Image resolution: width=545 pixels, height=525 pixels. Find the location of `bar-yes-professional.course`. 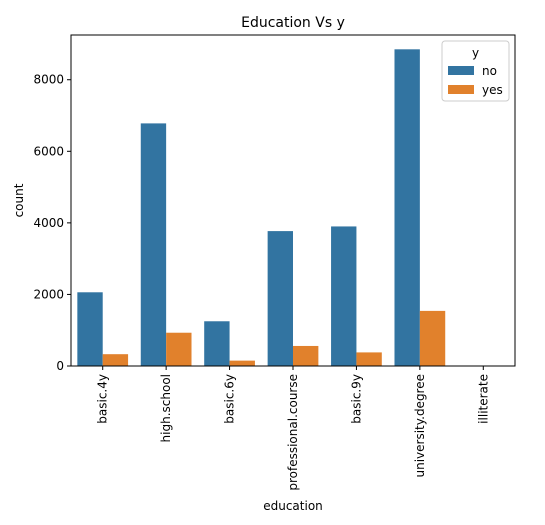

bar-yes-professional.course is located at coordinates (306, 355).